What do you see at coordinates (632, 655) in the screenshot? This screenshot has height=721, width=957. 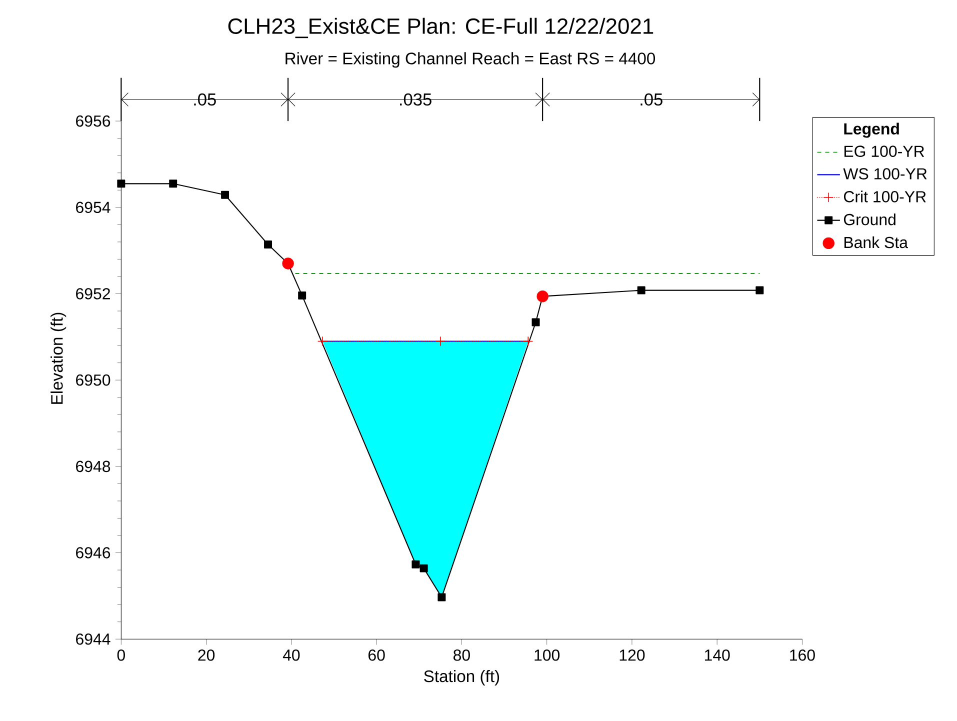 I see `x-tick-label: 120` at bounding box center [632, 655].